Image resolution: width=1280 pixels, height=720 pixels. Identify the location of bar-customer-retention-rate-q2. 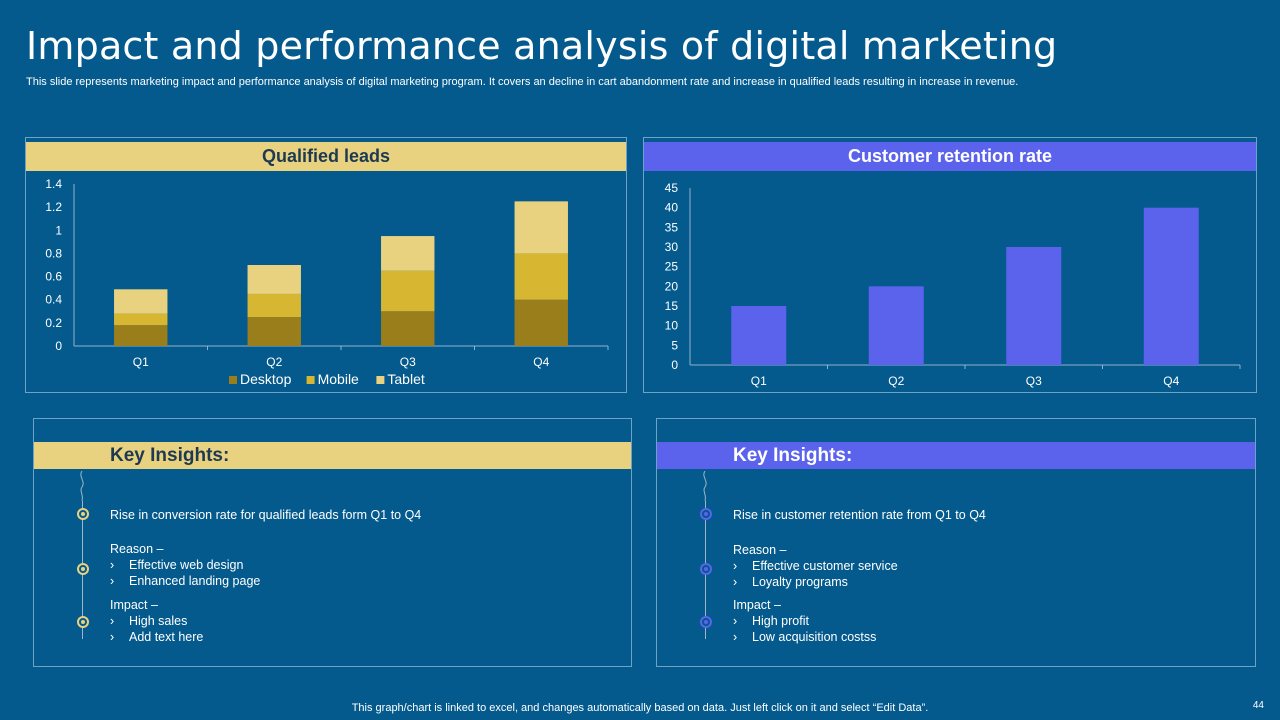
(896, 325).